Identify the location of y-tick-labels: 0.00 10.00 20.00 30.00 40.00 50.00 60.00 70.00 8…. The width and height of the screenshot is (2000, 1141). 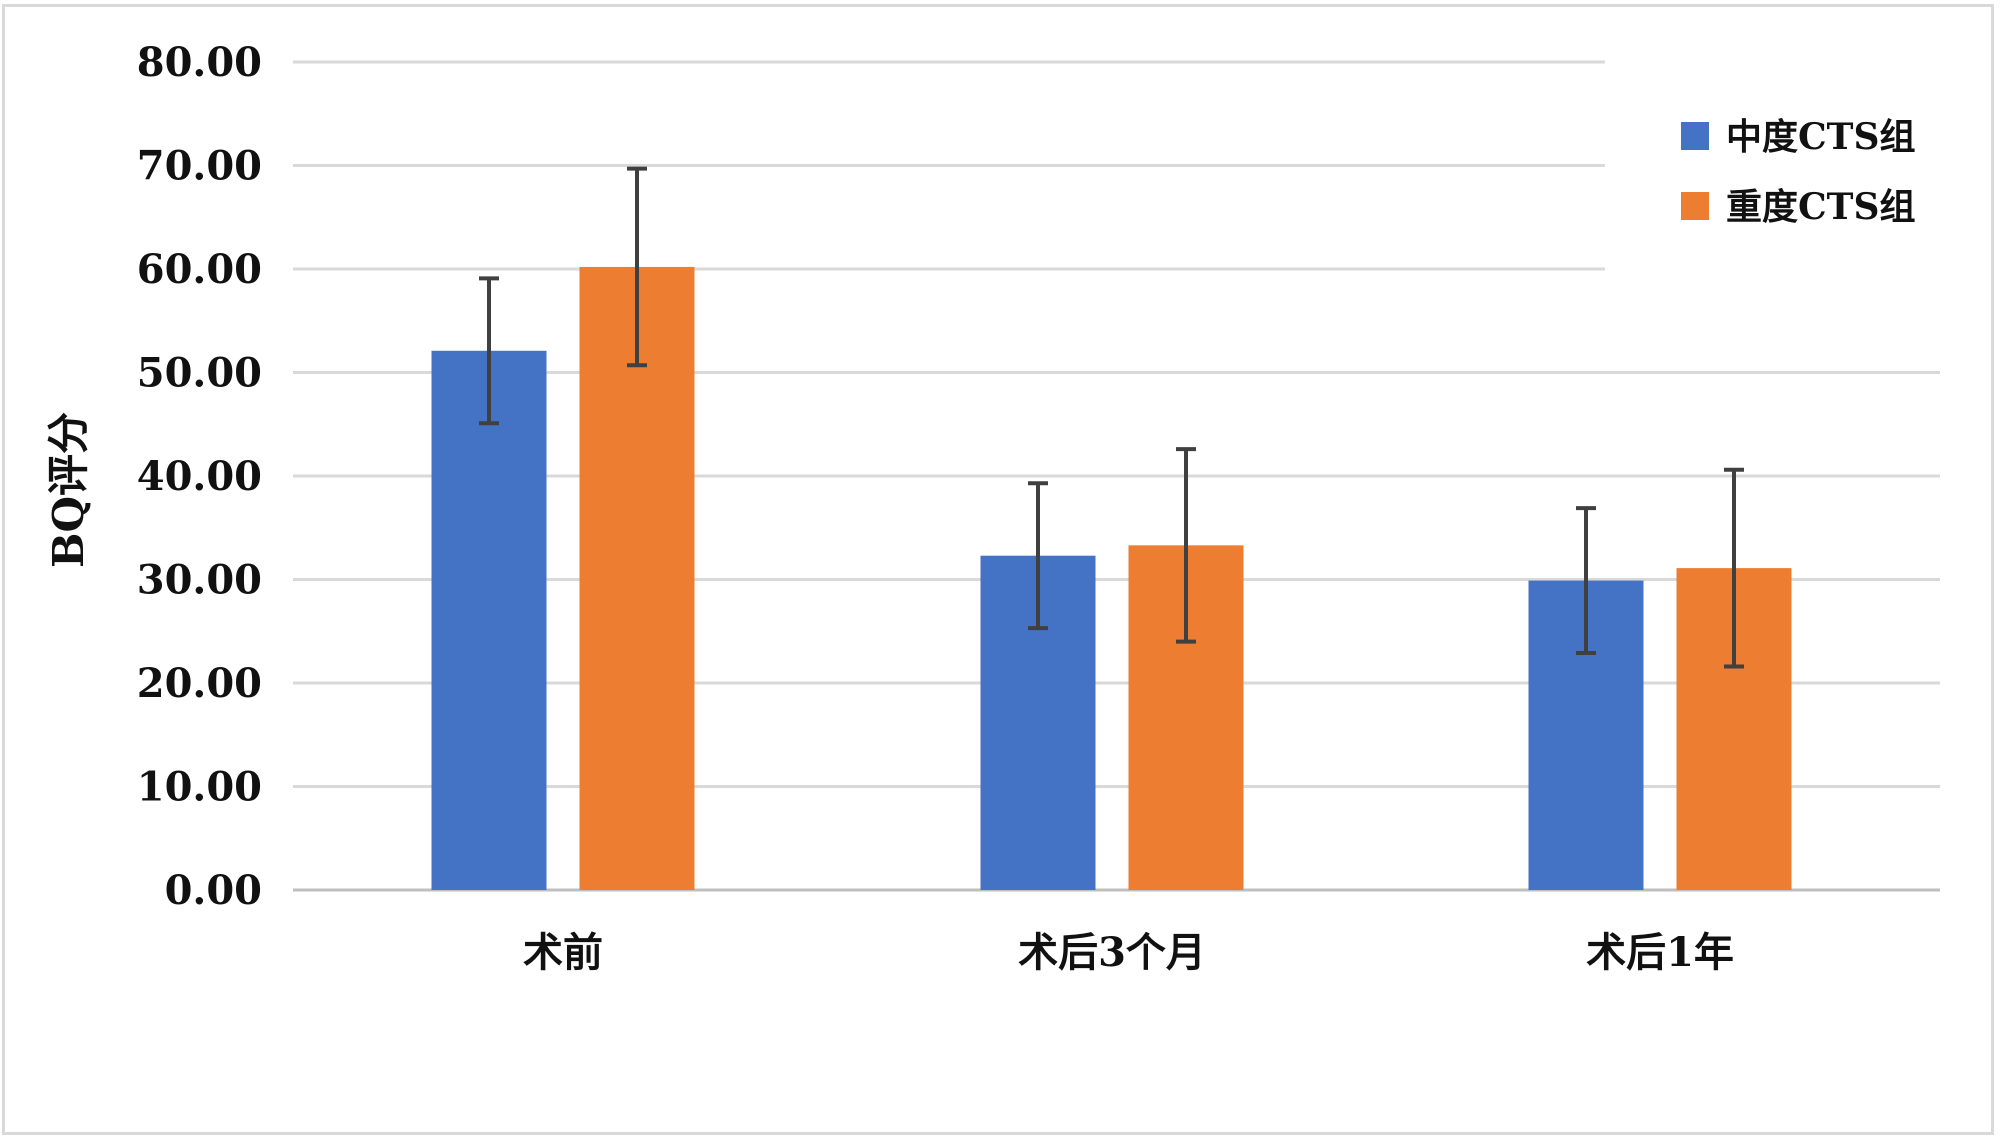
(199, 476).